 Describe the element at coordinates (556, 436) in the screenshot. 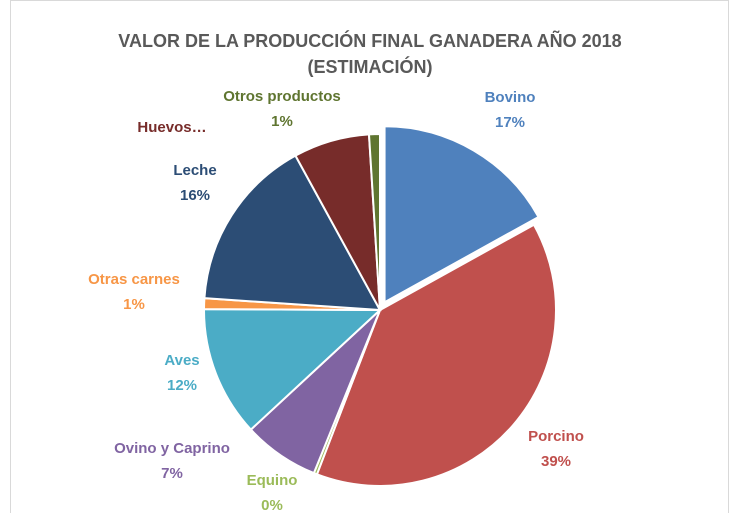

I see `slice-label: Porcino` at that location.